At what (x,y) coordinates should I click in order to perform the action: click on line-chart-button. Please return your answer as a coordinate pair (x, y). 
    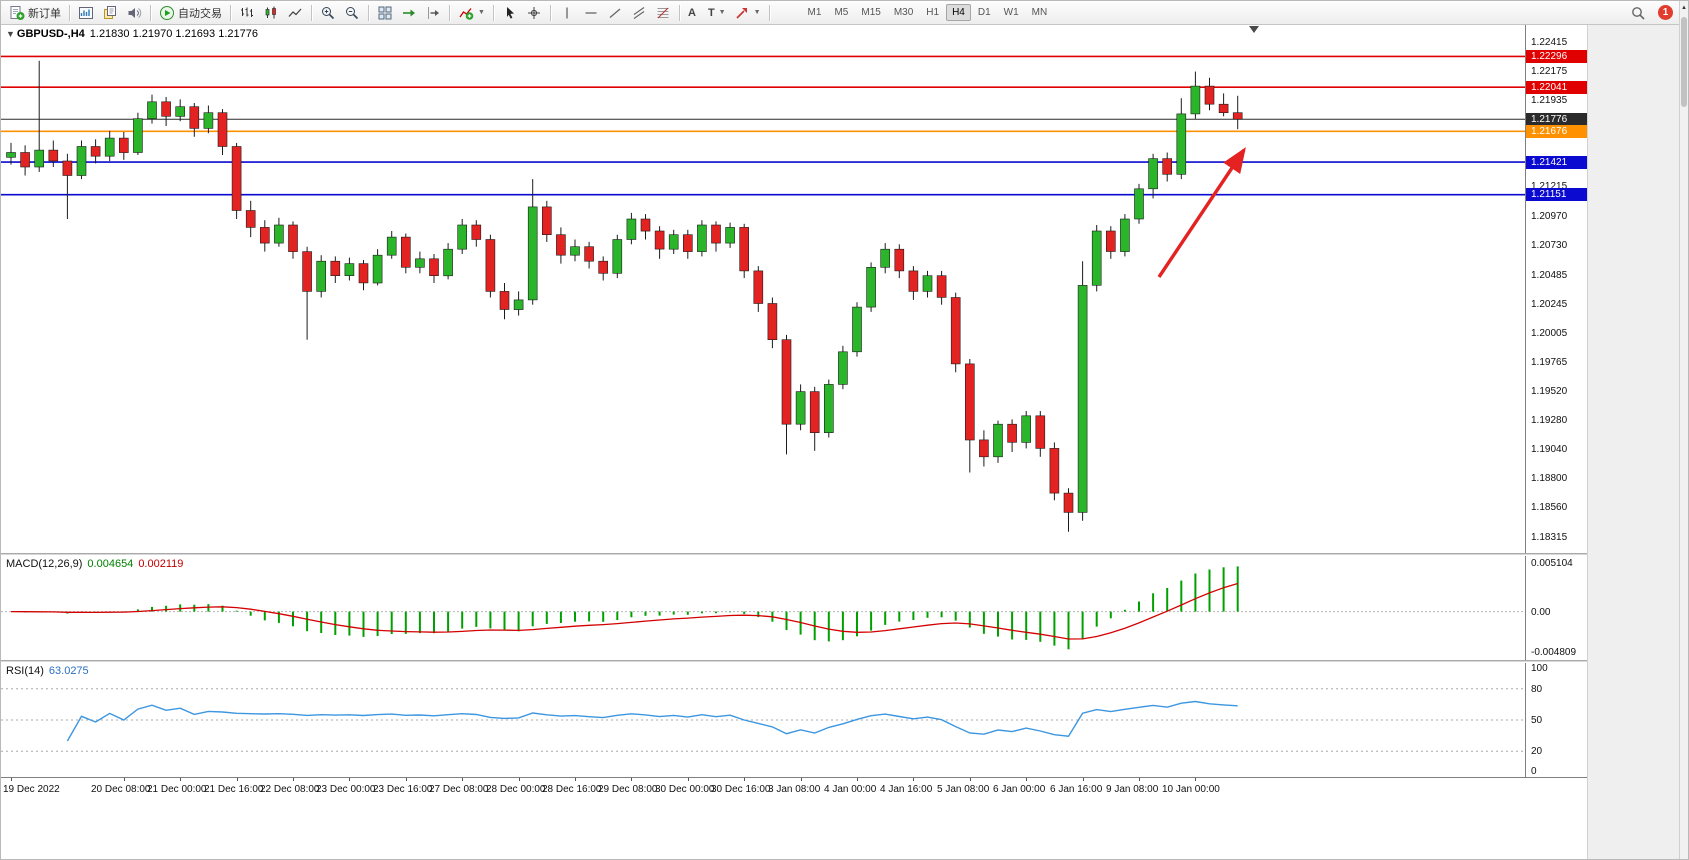
    Looking at the image, I should click on (295, 13).